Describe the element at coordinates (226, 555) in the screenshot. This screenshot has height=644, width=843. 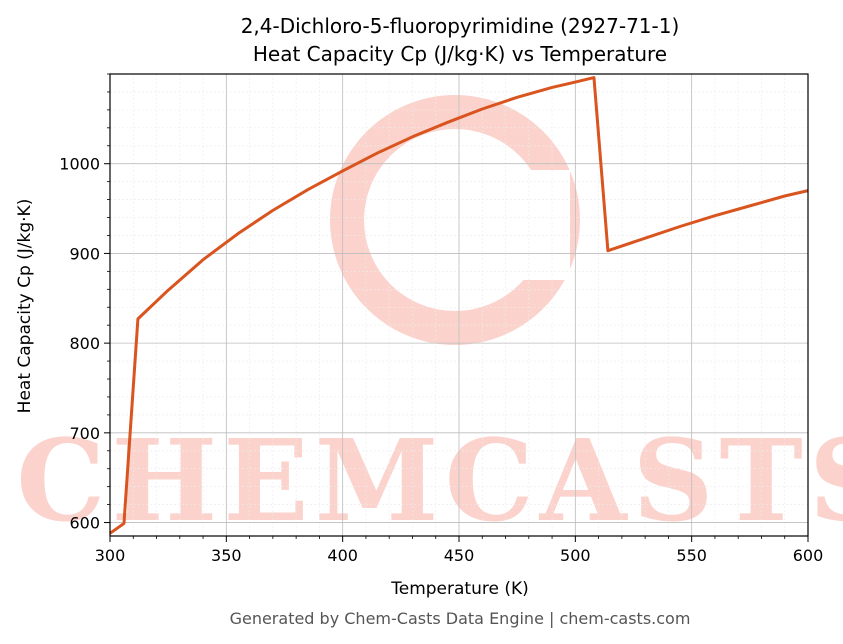
I see `x-tick-label: 350` at that location.